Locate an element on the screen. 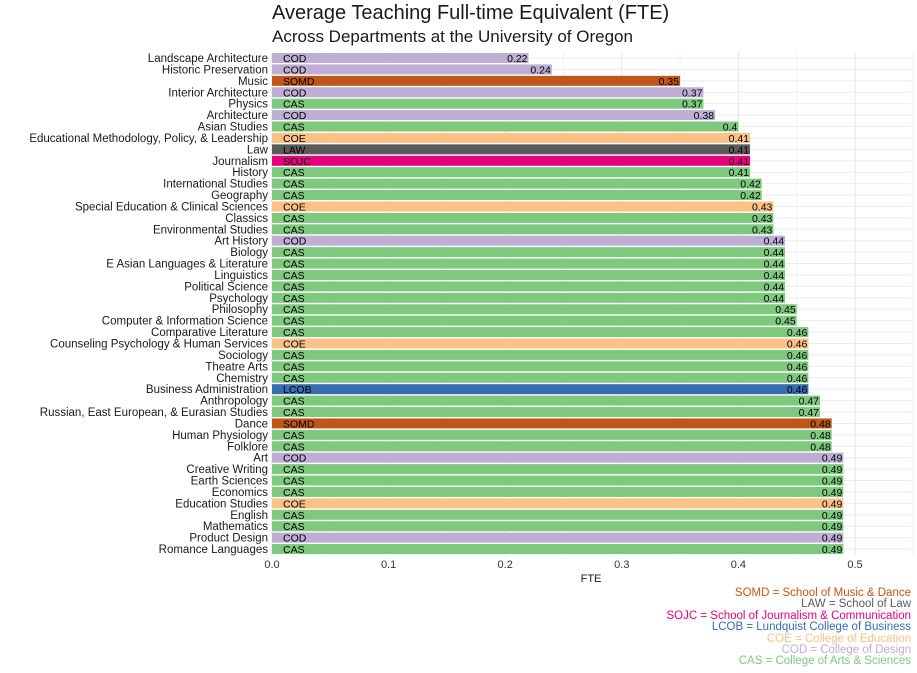 The image size is (917, 673). category-label: Economics is located at coordinates (240, 493).